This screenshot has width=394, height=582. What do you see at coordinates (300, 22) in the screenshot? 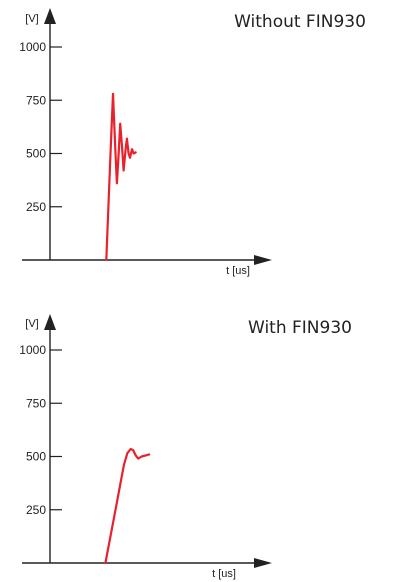
I see `chart-title: Without FIN930` at bounding box center [300, 22].